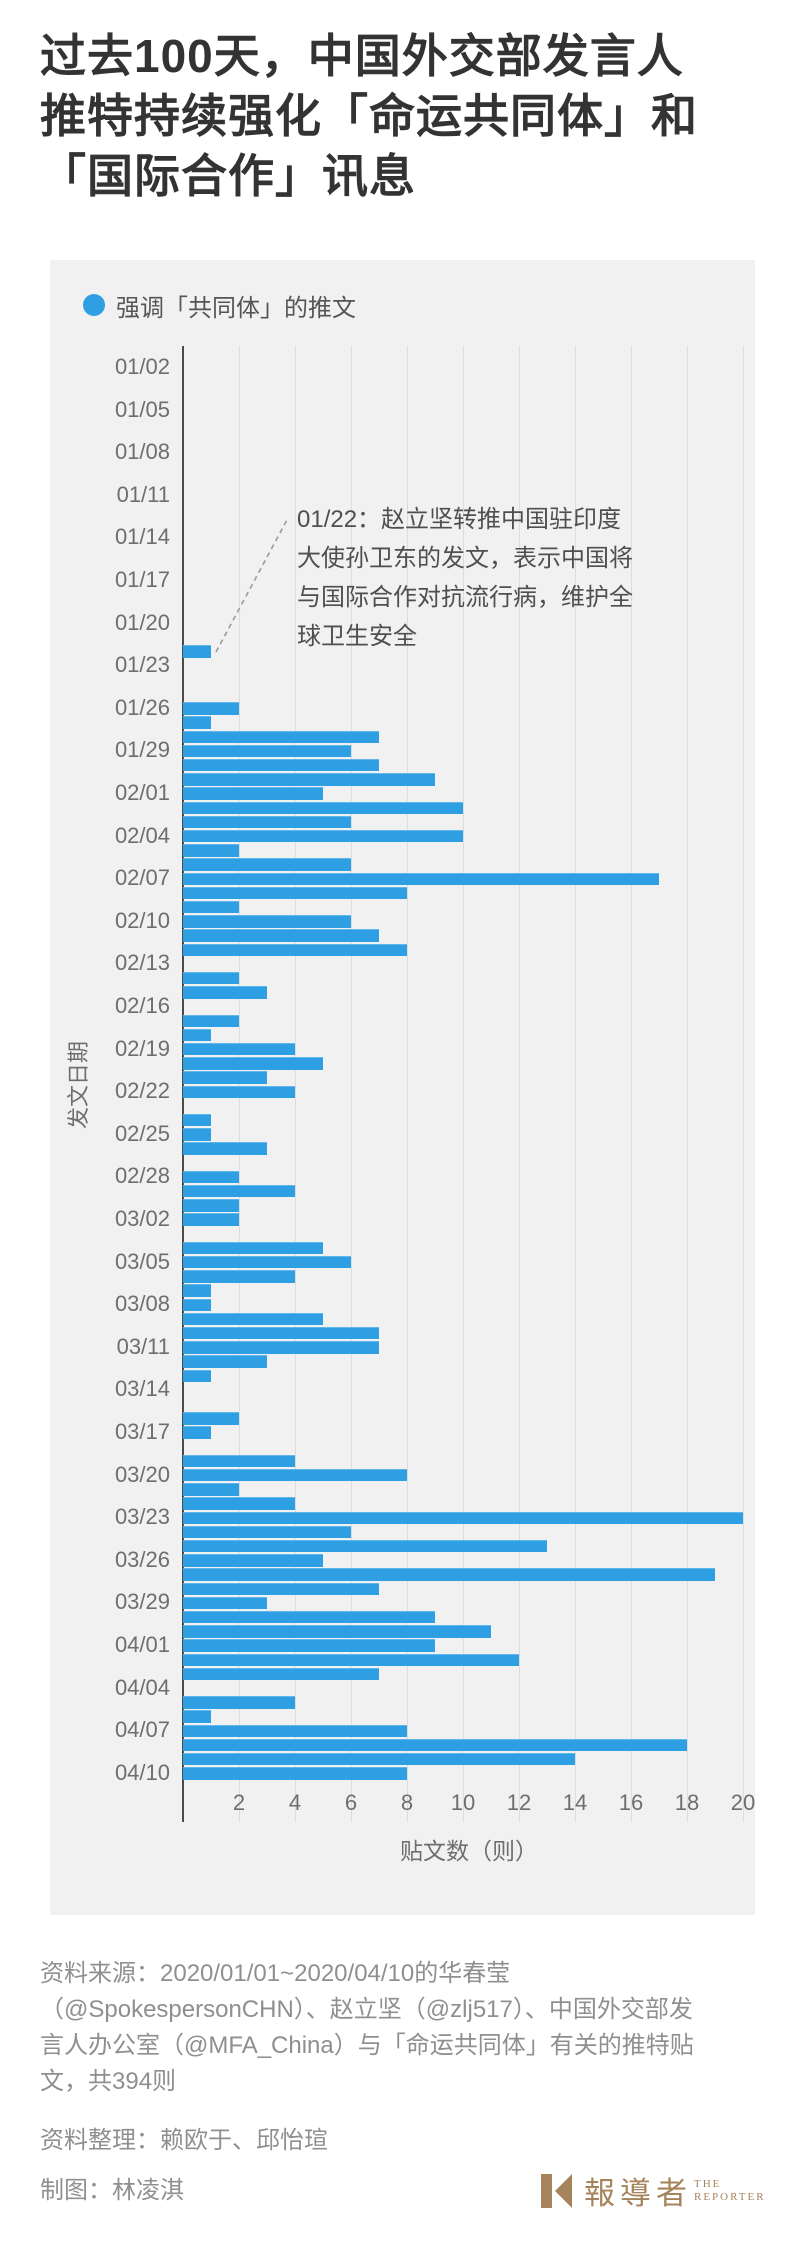 The width and height of the screenshot is (800, 2243). Describe the element at coordinates (367, 2045) in the screenshot. I see `footer-source-line: 言人办公室（@MFA_China）与「命运共同体」有关的推特贴` at that location.